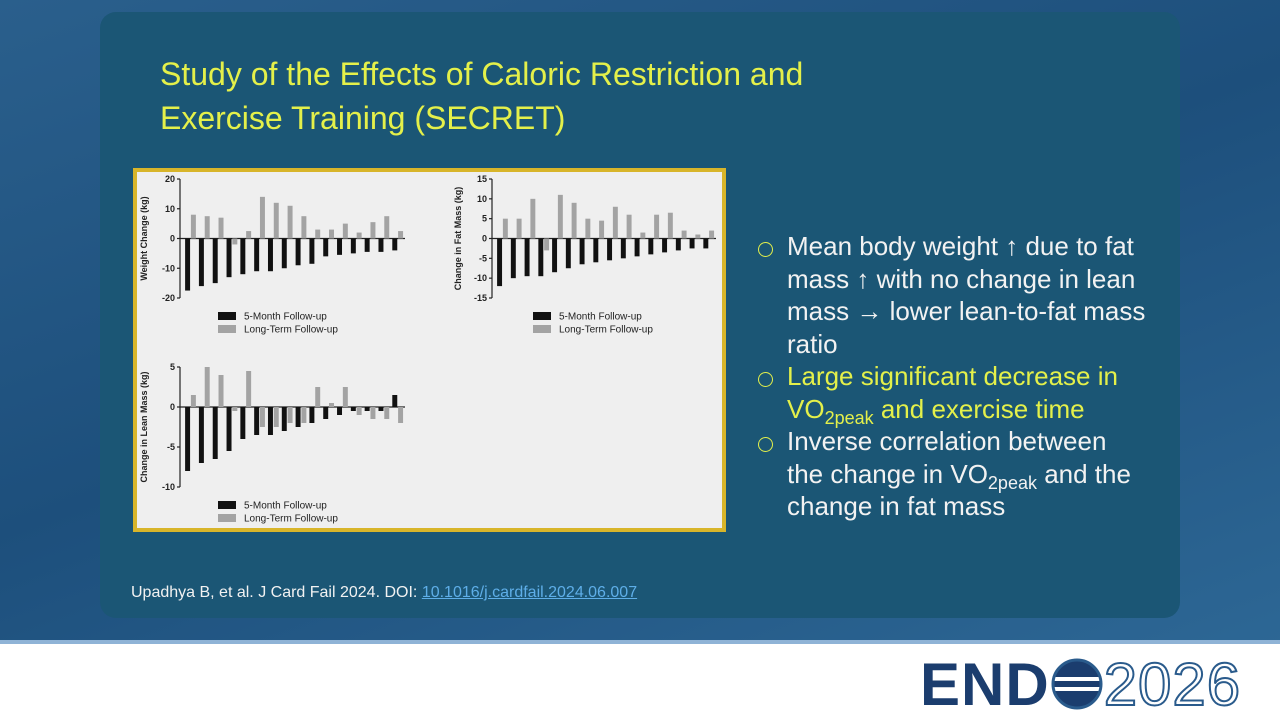  What do you see at coordinates (168, 268) in the screenshot?
I see `y-tick-label: -10` at bounding box center [168, 268].